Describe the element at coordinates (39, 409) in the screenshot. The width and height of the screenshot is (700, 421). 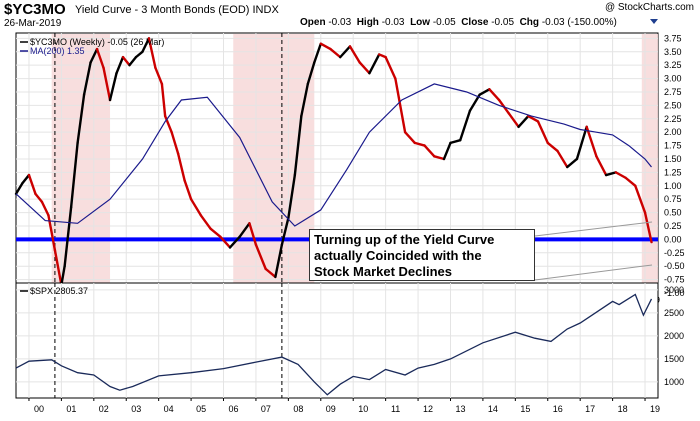
I see `x-tick-label: 00` at that location.